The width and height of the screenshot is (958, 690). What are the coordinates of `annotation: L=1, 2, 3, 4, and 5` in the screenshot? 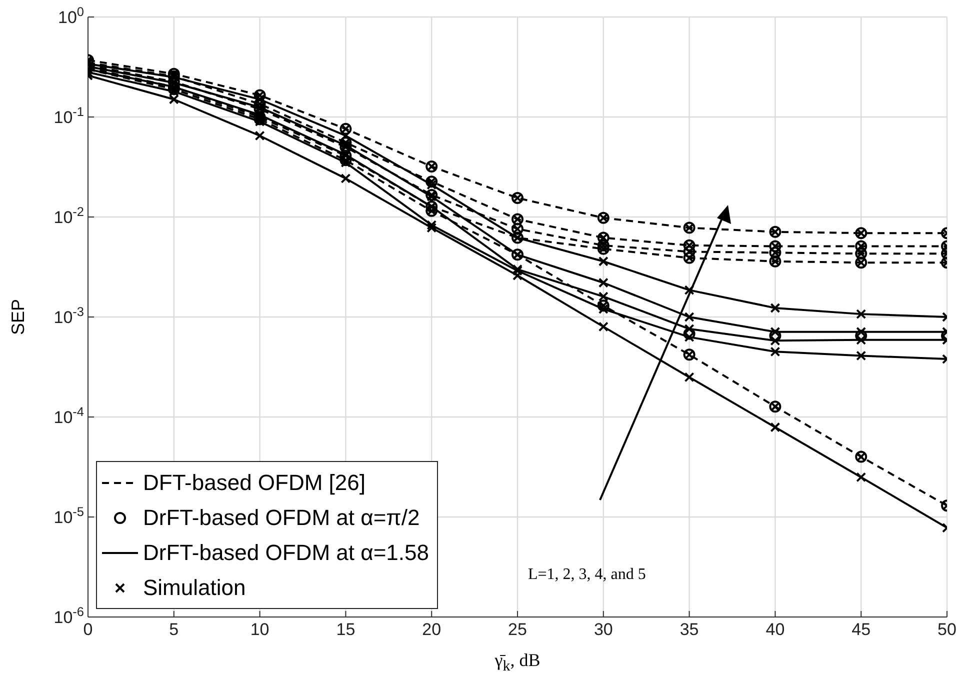 It's located at (587, 575).